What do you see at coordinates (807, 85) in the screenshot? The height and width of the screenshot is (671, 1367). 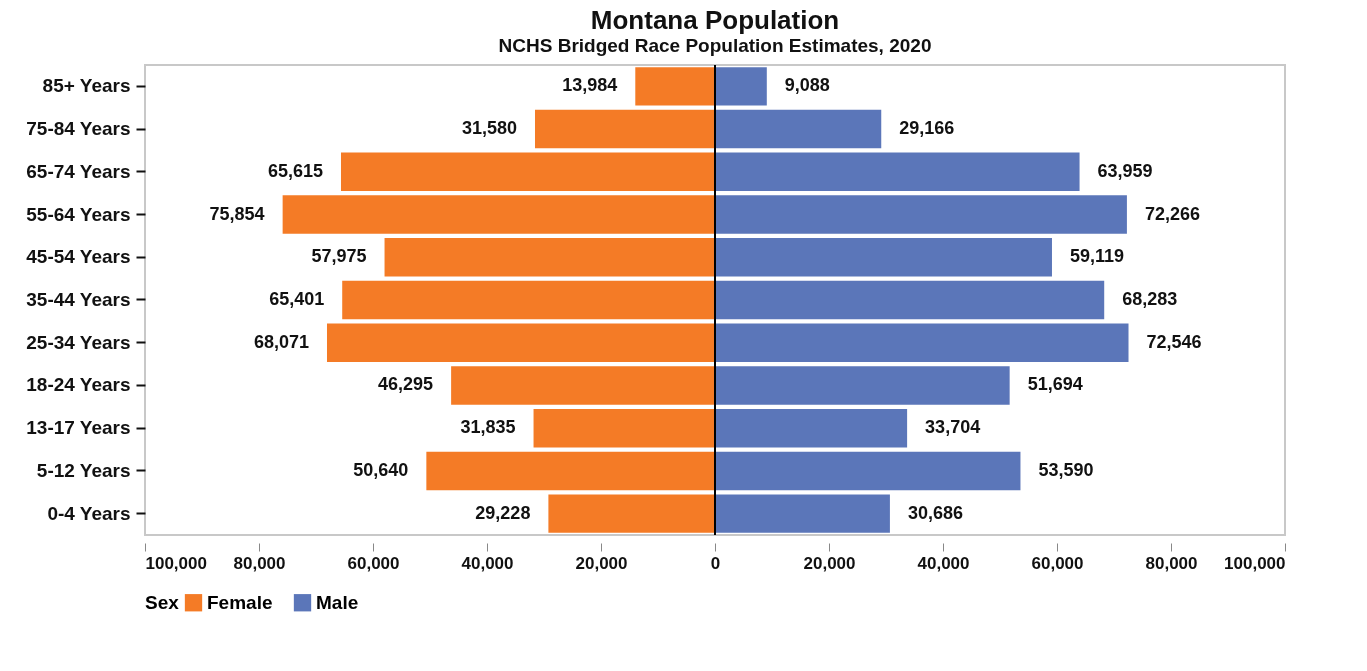 I see `data-label: 9,088` at bounding box center [807, 85].